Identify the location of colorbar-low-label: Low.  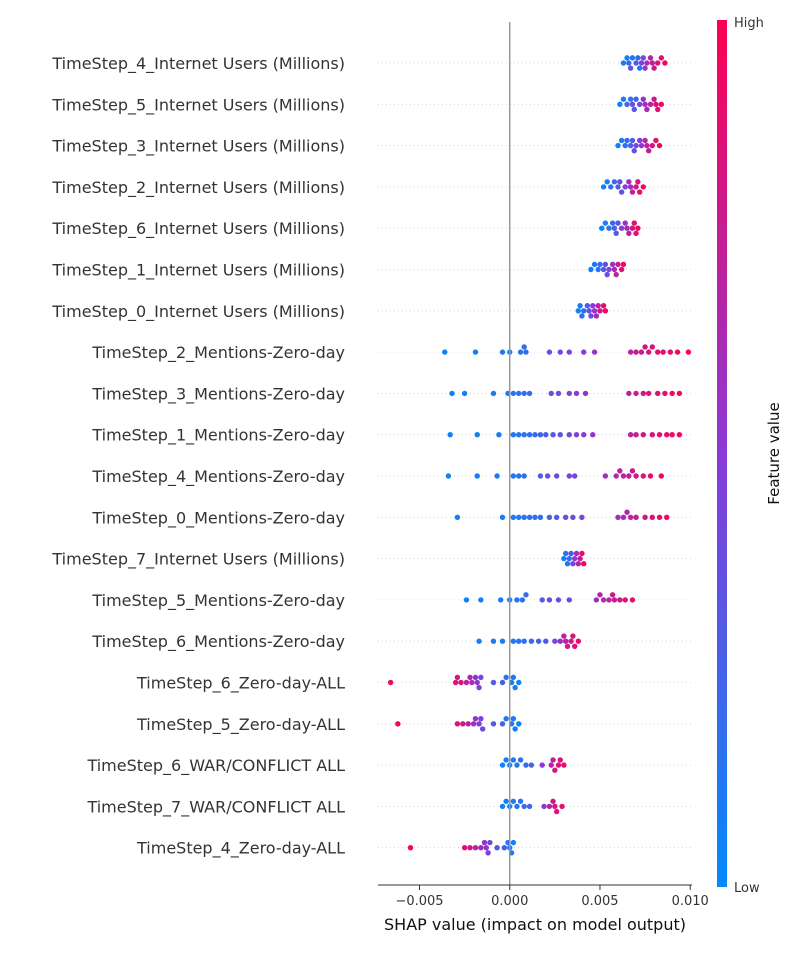
(747, 888).